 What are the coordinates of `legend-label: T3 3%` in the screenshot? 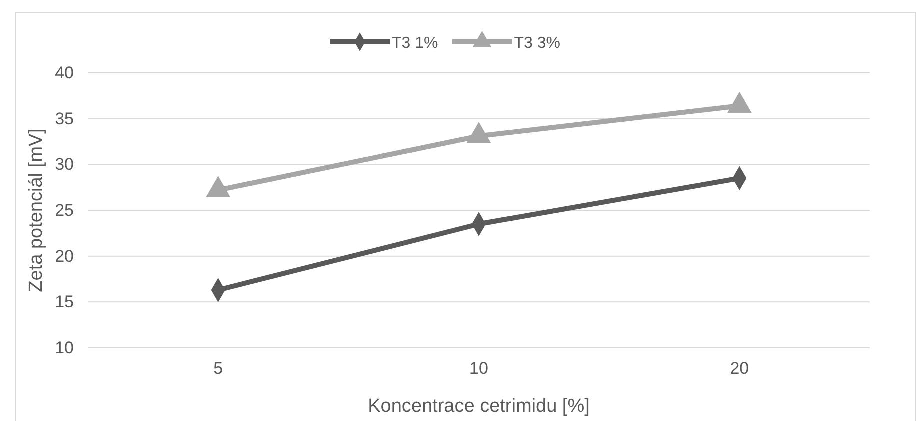 It's located at (537, 43).